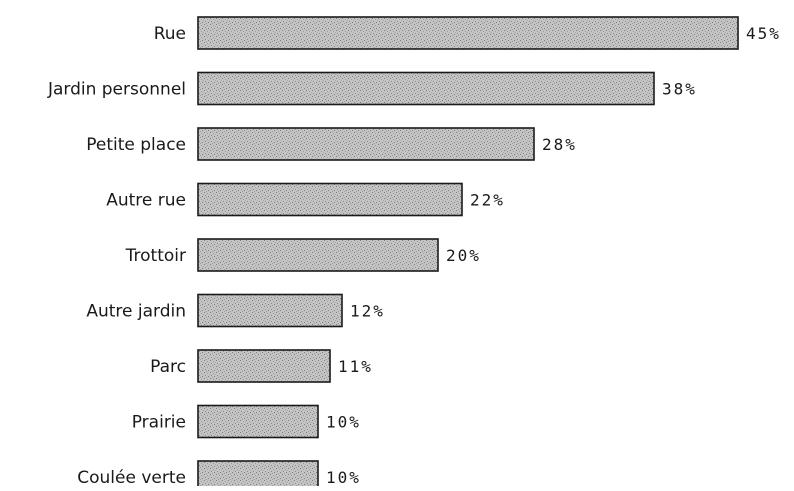  Describe the element at coordinates (146, 201) in the screenshot. I see `category-label: Autre rue` at that location.